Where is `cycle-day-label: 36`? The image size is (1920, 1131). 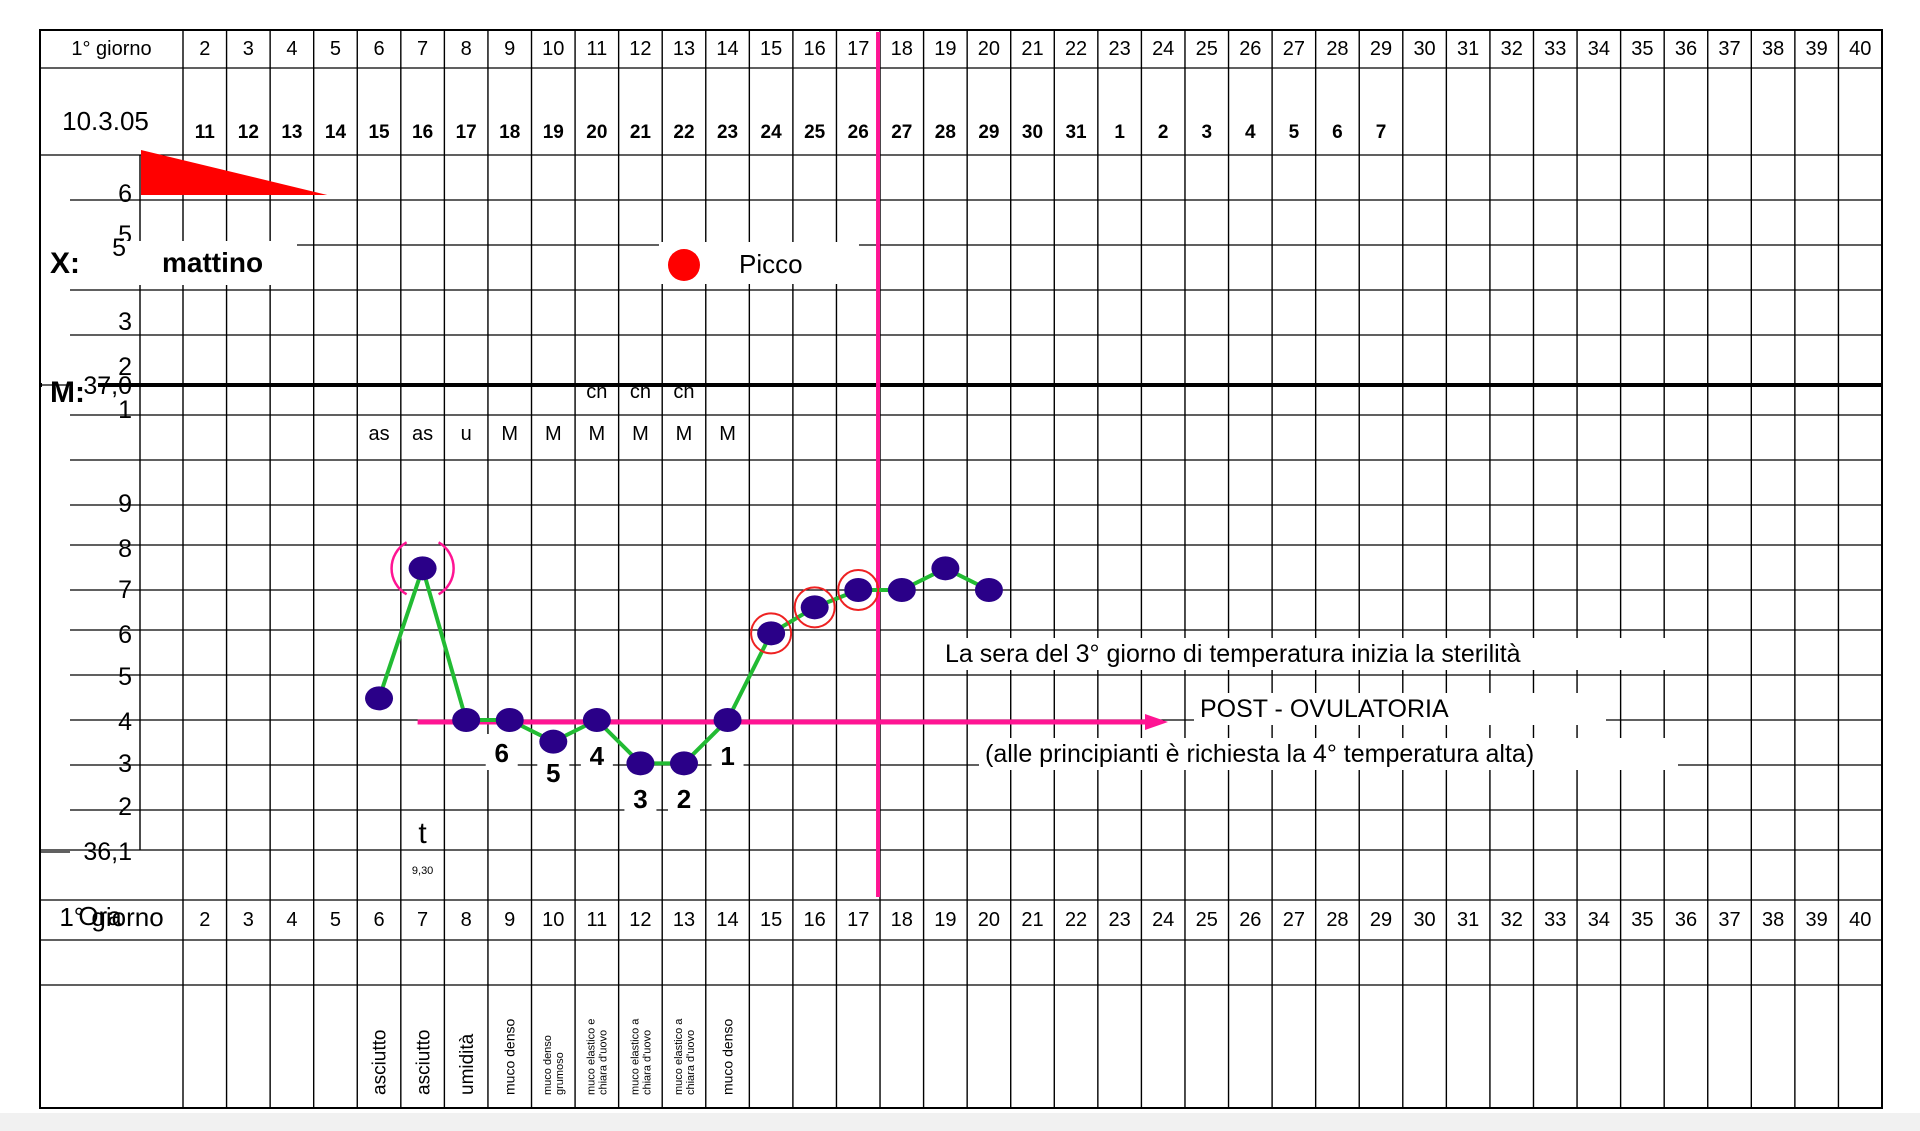 cycle-day-label: 36 is located at coordinates (1686, 49).